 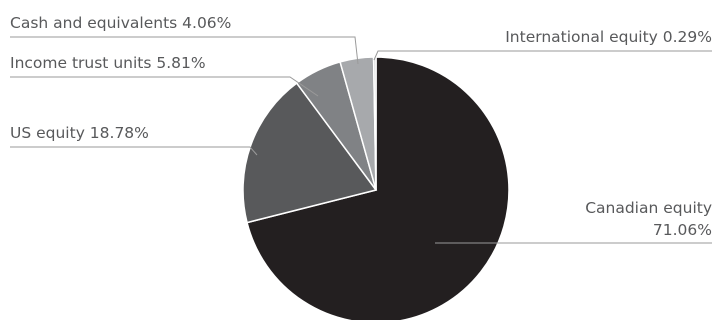 I want to click on pie-slice-us-equity, so click(x=310, y=153).